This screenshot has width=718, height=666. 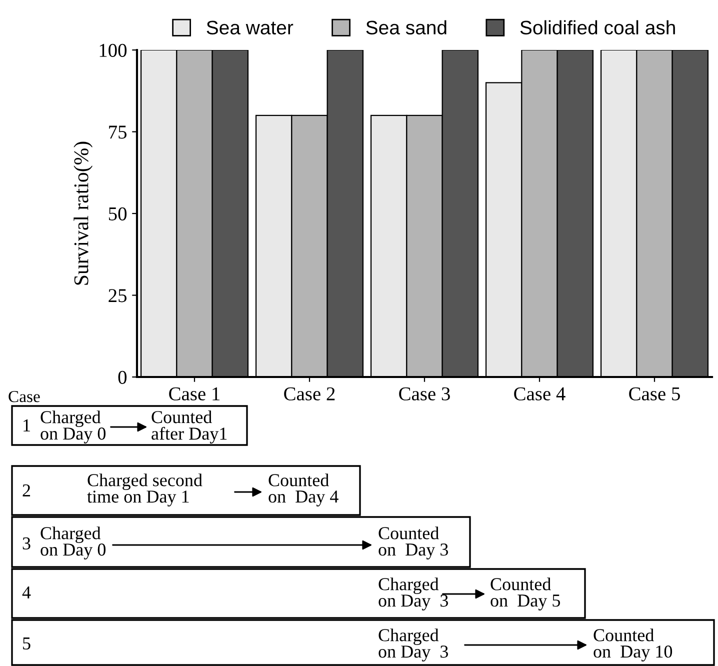 What do you see at coordinates (406, 27) in the screenshot?
I see `legend-label: Sea sand` at bounding box center [406, 27].